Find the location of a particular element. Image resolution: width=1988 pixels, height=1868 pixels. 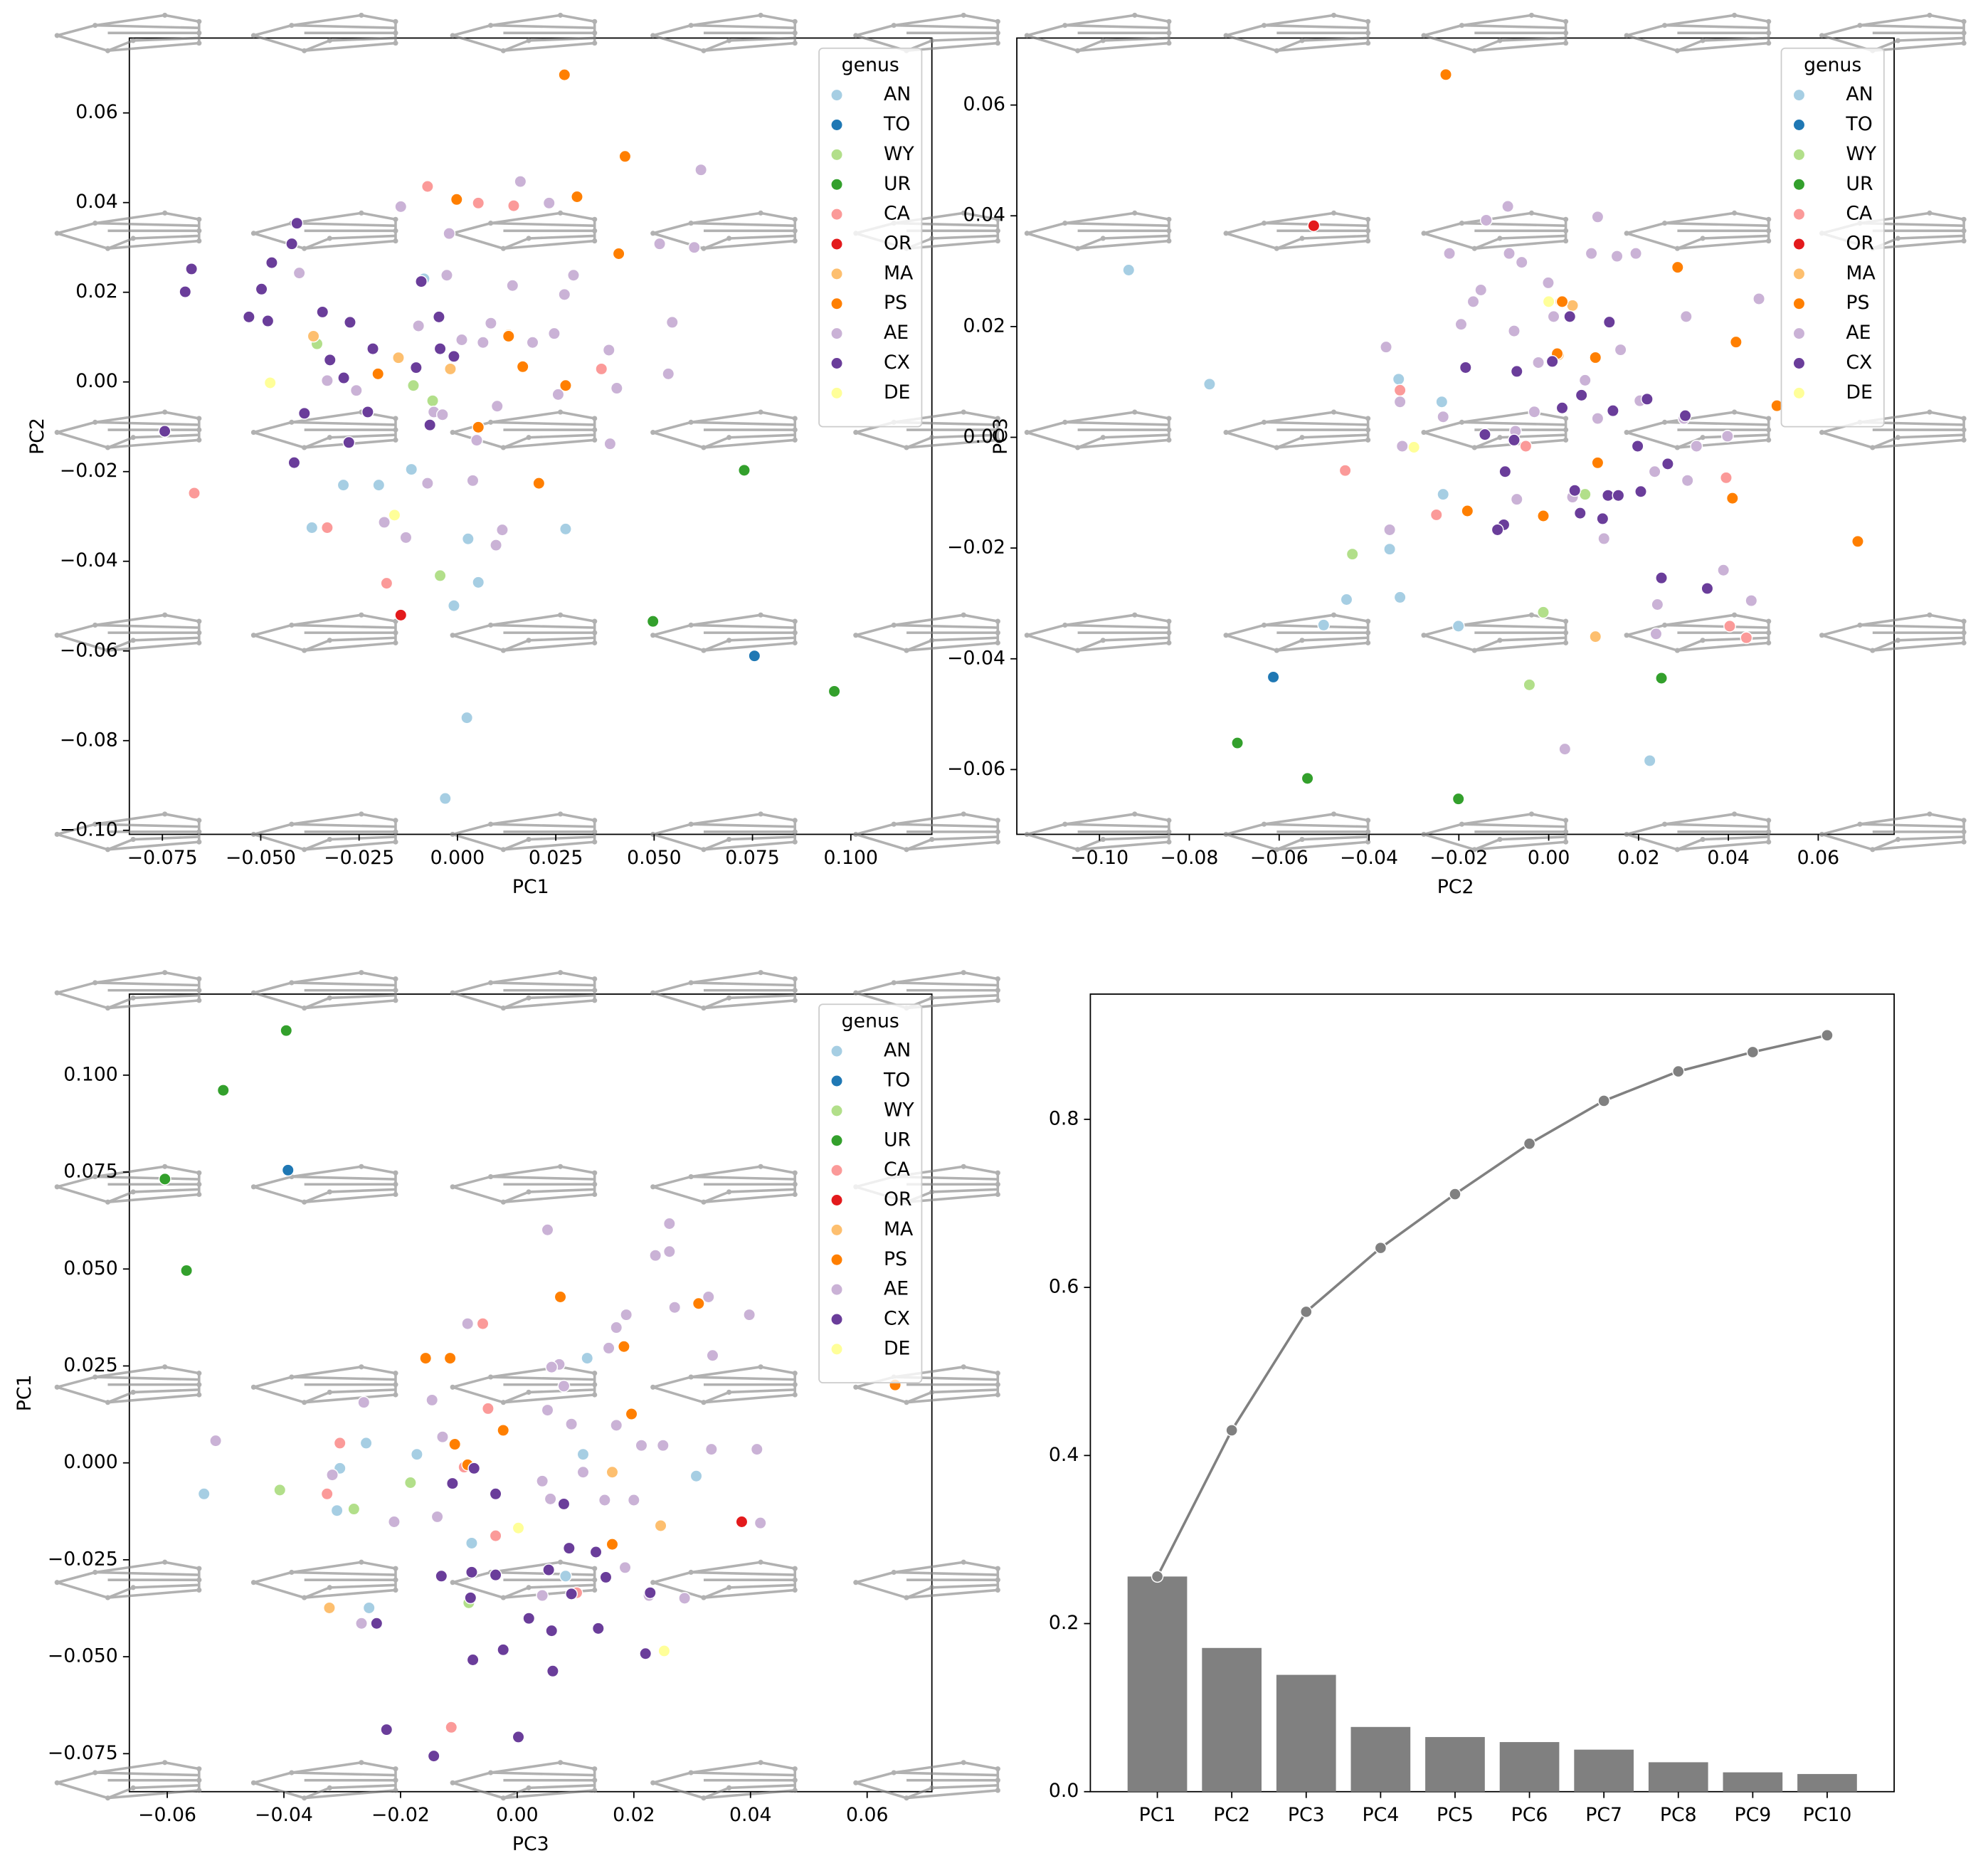

x-tick-label: PC1 is located at coordinates (1157, 1815).